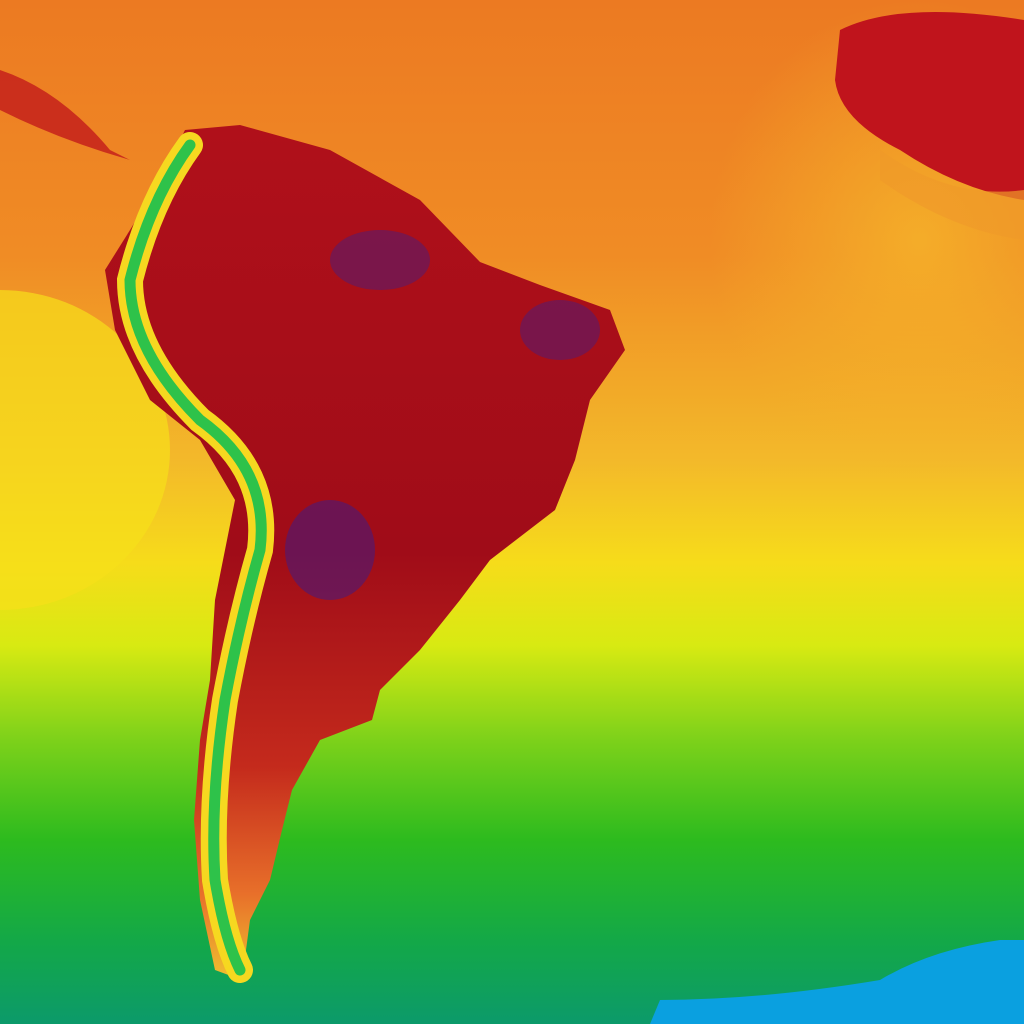 Image resolution: width=1024 pixels, height=1024 pixels. What do you see at coordinates (65, 115) in the screenshot?
I see `central-america` at bounding box center [65, 115].